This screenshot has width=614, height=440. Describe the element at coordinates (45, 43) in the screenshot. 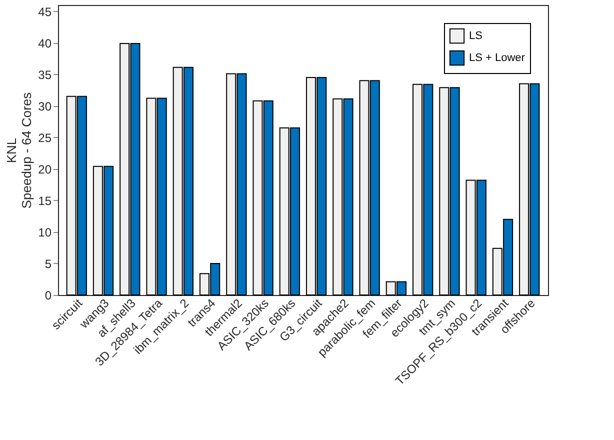

I see `y-tick-label: 40` at that location.